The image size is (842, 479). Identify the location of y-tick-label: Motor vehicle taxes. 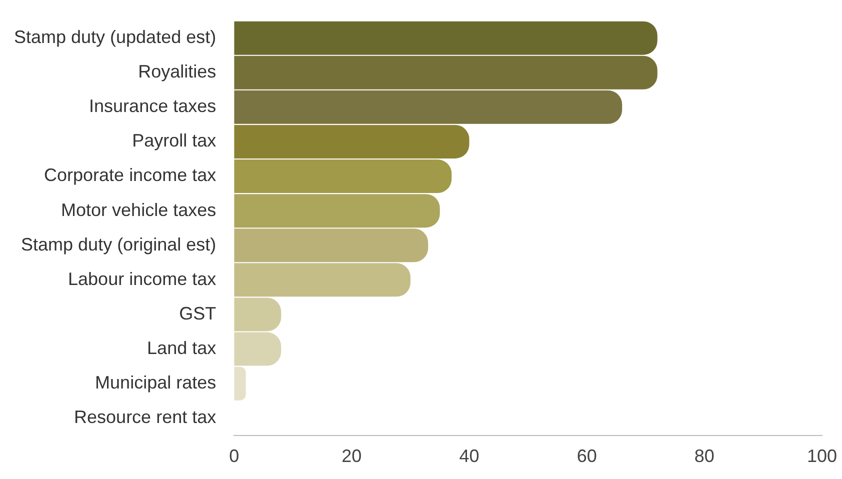
(138, 210).